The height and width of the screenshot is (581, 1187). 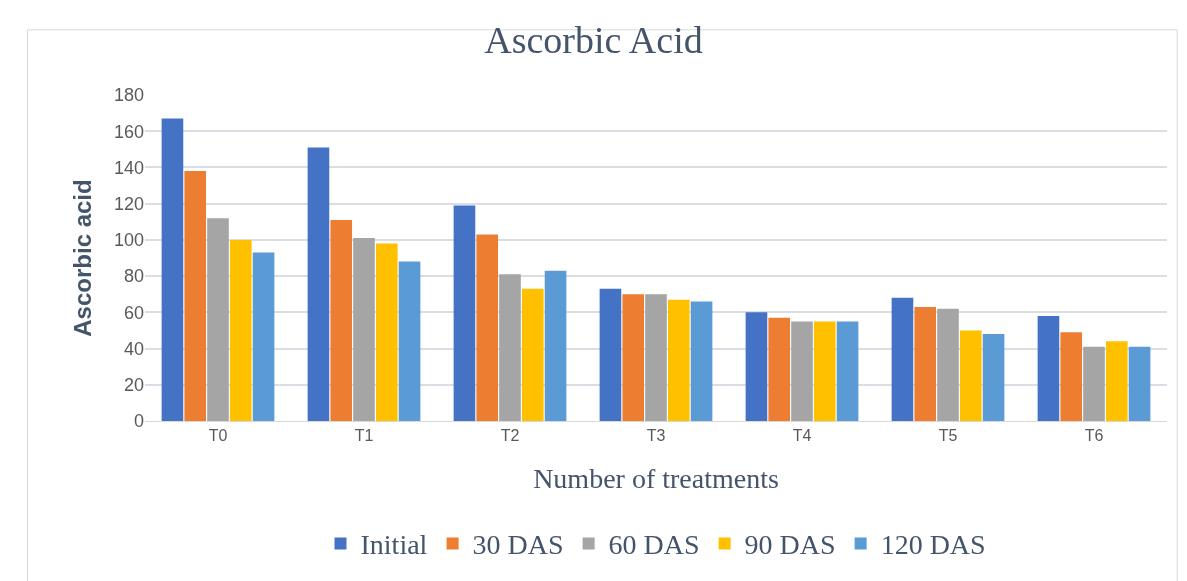 I want to click on legend-label: 120 DAS, so click(x=933, y=545).